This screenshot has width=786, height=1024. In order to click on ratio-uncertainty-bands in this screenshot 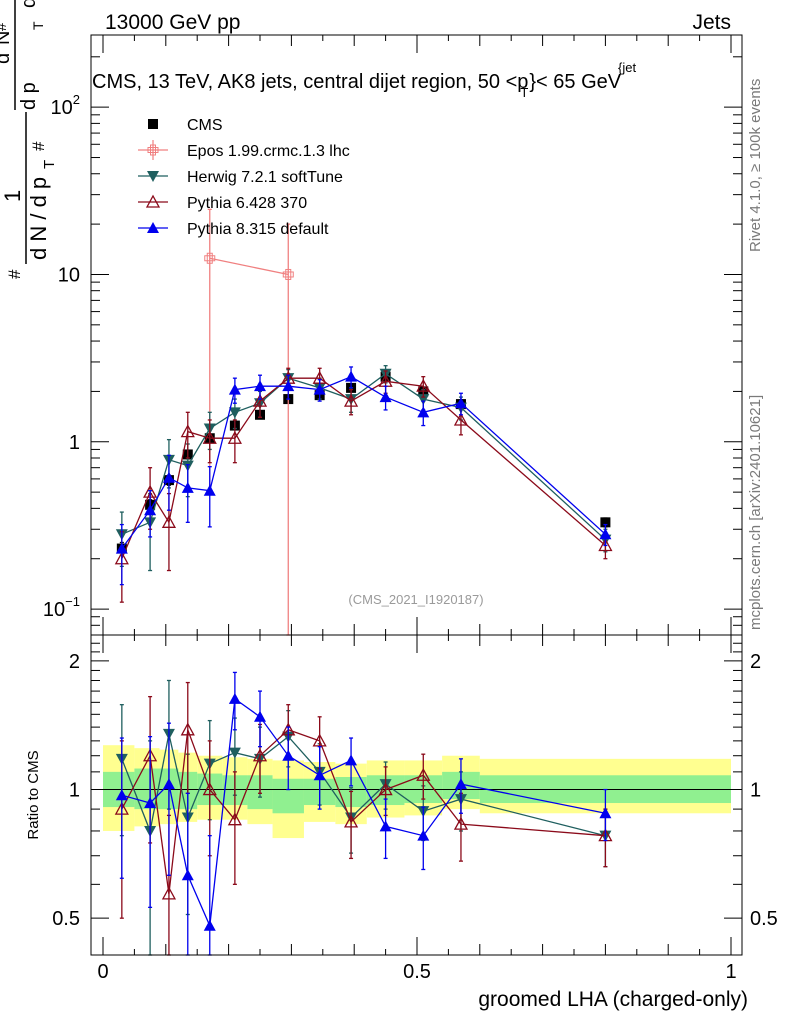, I will do `click(416, 792)`.